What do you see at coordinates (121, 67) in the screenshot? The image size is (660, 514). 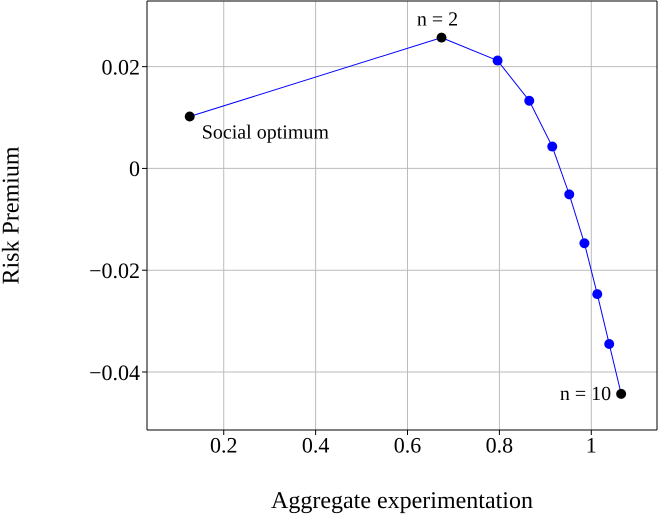 I see `y-tick-label: 0.02` at bounding box center [121, 67].